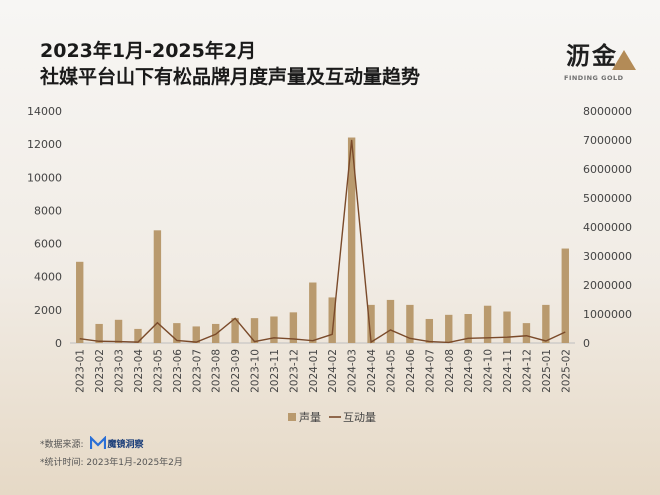 This screenshot has height=495, width=660. What do you see at coordinates (100, 371) in the screenshot?
I see `x-tick-label: 2023-02` at bounding box center [100, 371].